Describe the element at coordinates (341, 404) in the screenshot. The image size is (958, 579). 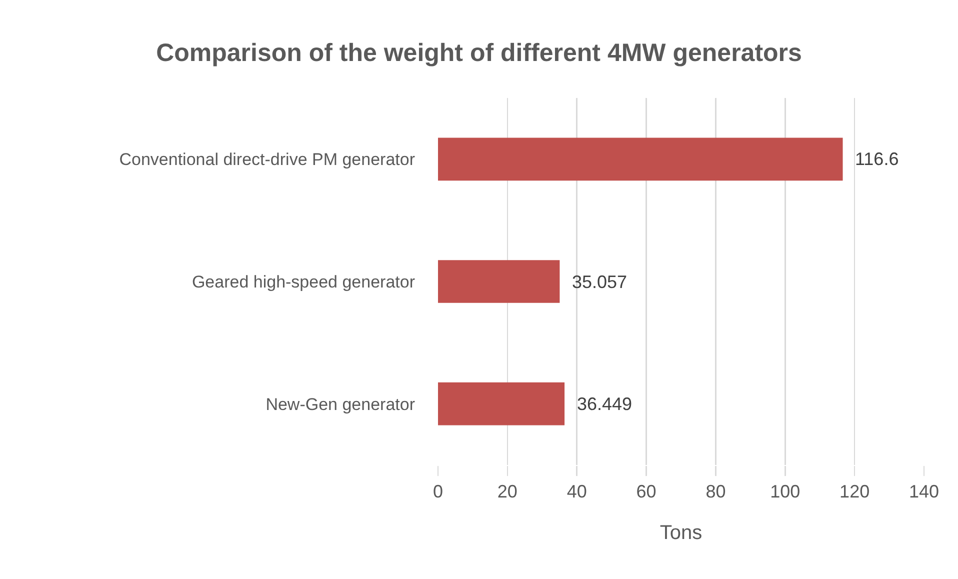
I see `y-tick-label: New-Gen generator` at that location.